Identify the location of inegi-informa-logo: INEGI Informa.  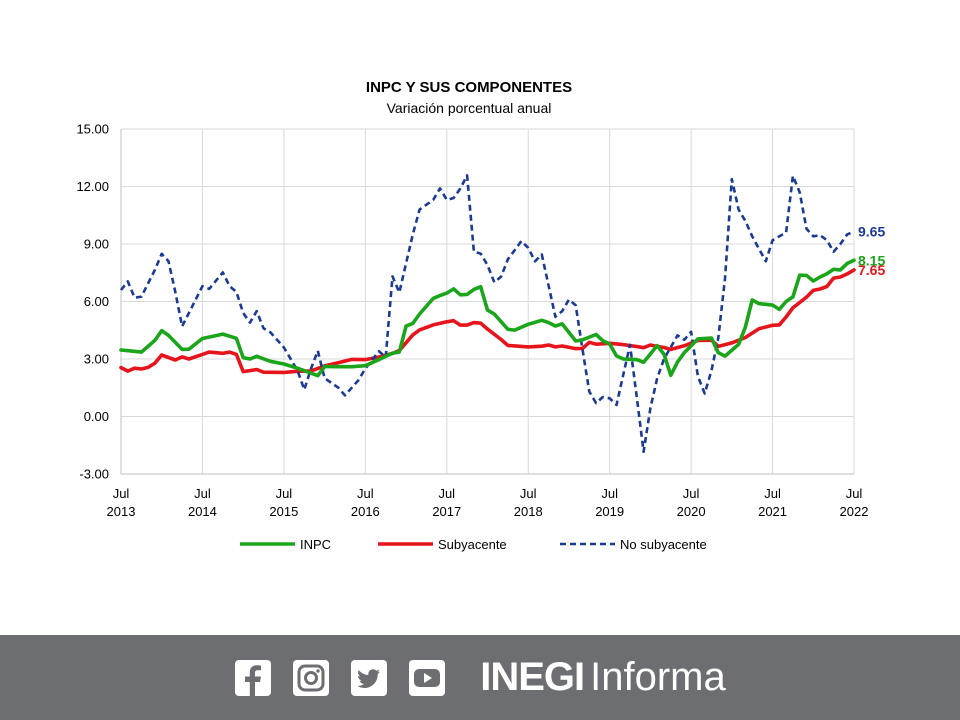
(603, 677).